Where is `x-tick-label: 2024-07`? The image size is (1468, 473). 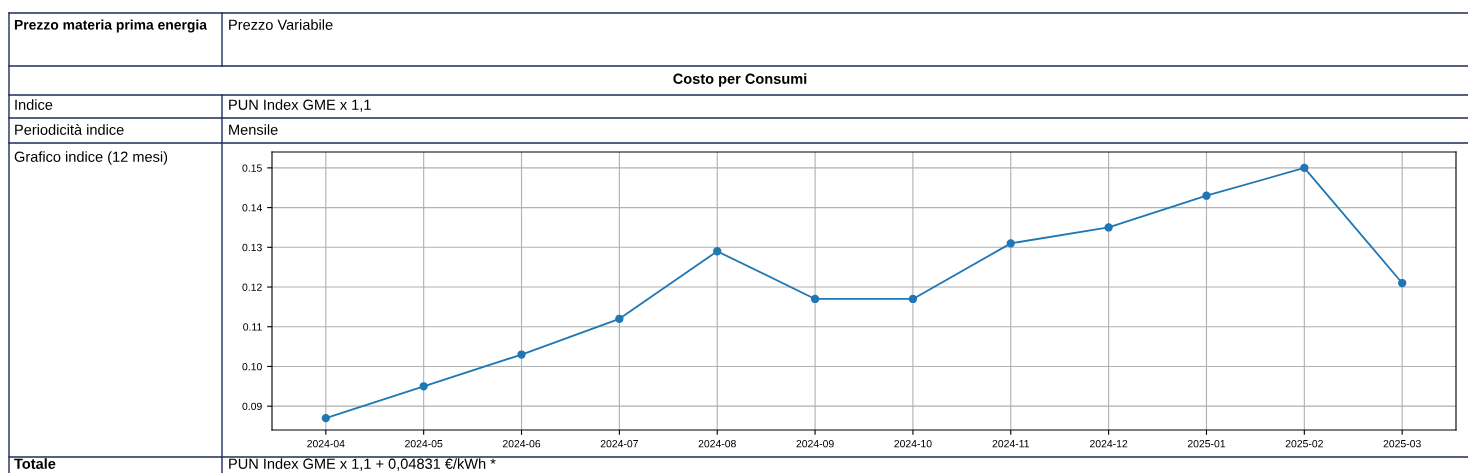 x-tick-label: 2024-07 is located at coordinates (619, 444).